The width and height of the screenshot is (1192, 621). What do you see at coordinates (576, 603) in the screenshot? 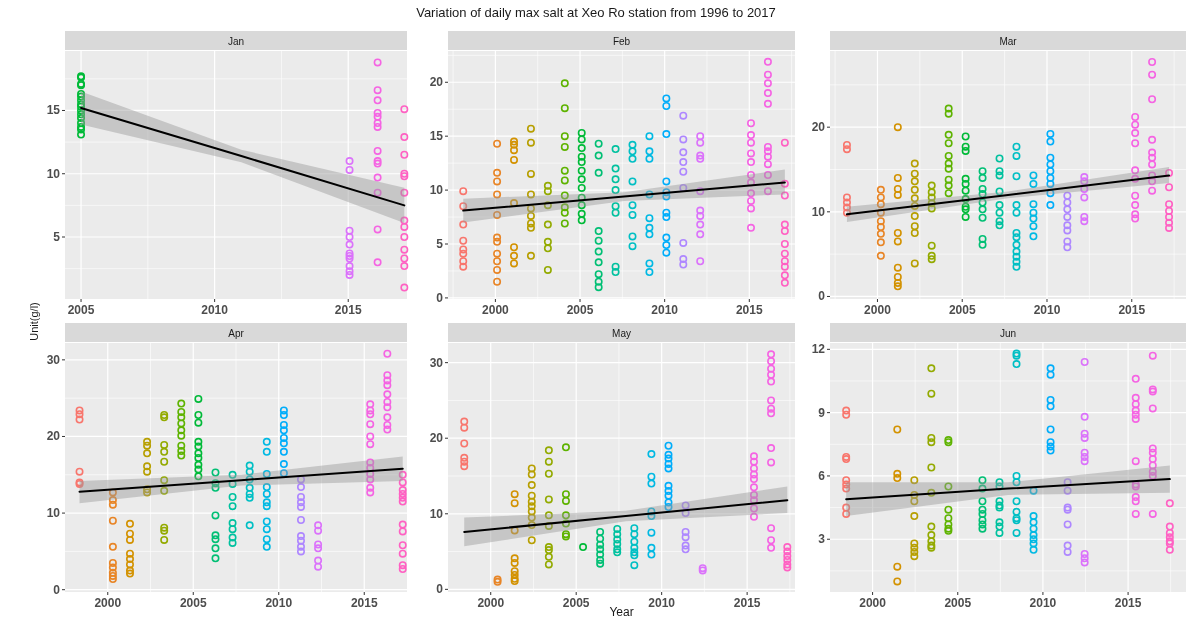
I see `x-tick-label: 2005` at bounding box center [576, 603].